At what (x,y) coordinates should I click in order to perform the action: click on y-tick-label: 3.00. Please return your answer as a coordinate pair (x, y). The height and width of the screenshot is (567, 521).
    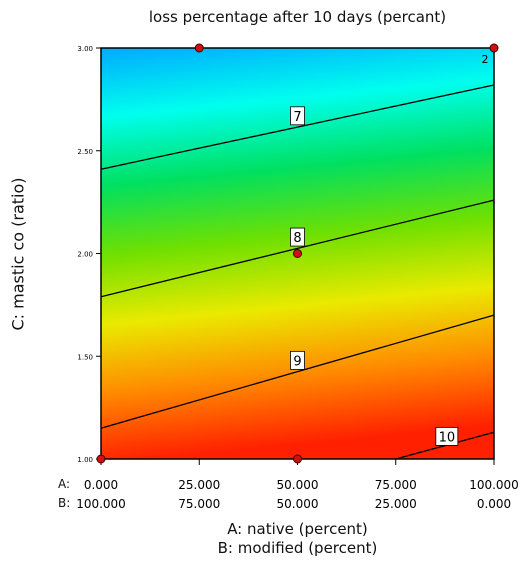
    Looking at the image, I should click on (85, 49).